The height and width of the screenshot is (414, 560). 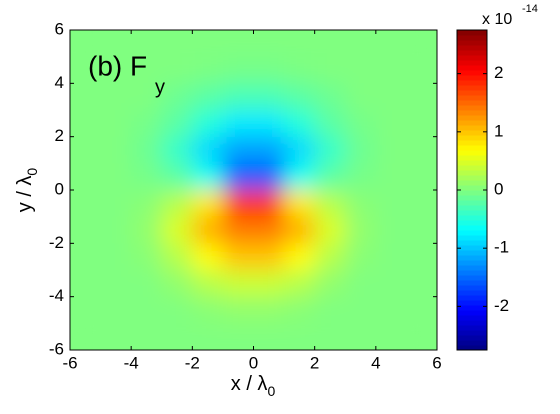 I want to click on colorbar: -2 -1 0 1 2, so click(x=482, y=190).